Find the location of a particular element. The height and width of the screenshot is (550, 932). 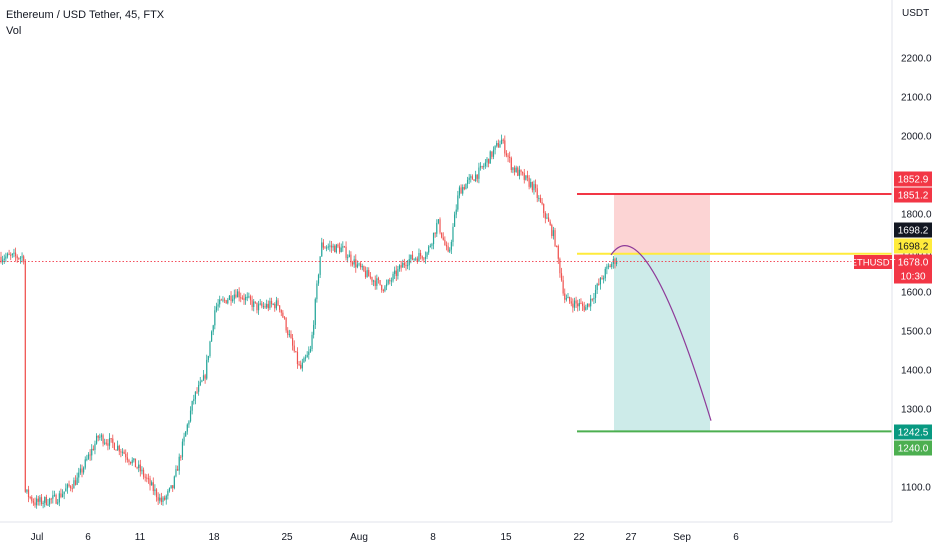

price-tag-label: 1698.2 is located at coordinates (913, 247).